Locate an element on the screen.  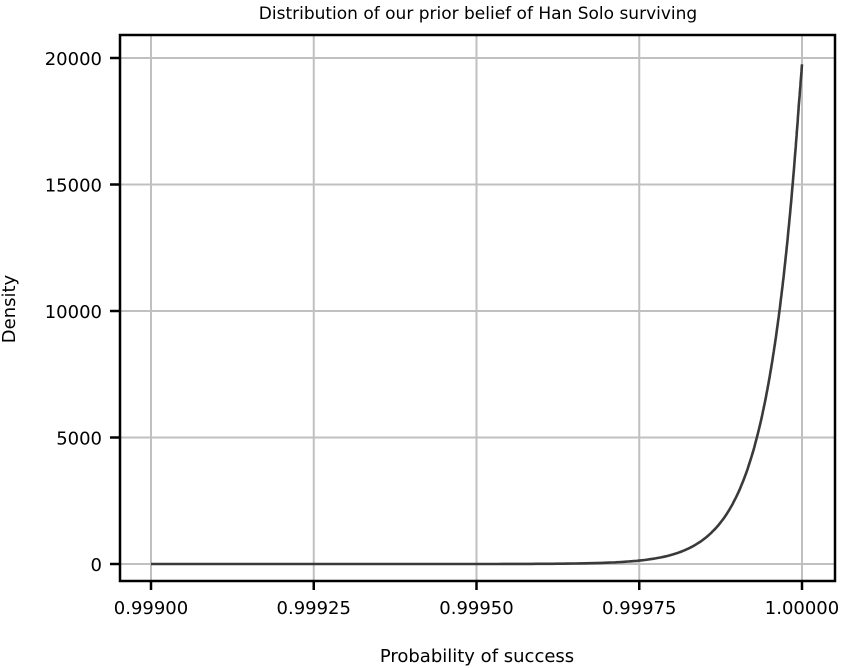
x-tick-label: 1.00000 is located at coordinates (802, 608).